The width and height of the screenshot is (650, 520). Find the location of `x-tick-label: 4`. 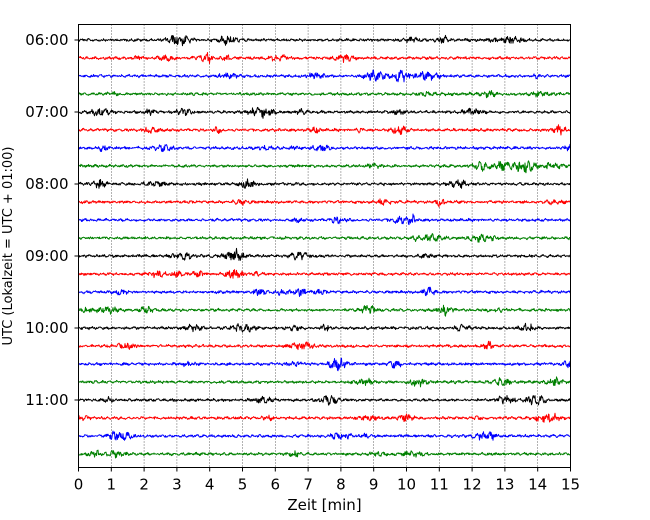

x-tick-label: 4 is located at coordinates (210, 485).